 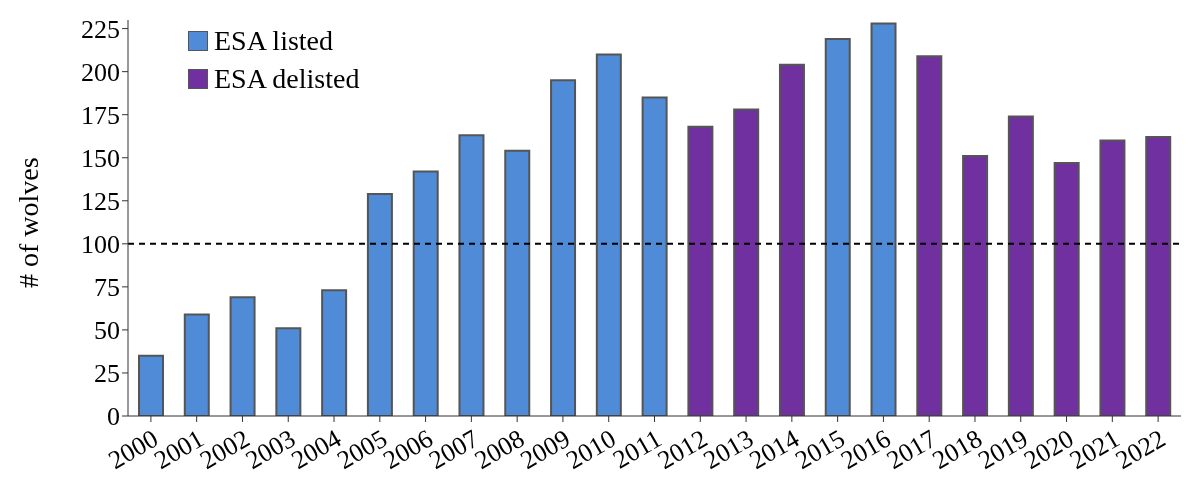 I want to click on y-tick-label: 100, so click(x=100, y=245).